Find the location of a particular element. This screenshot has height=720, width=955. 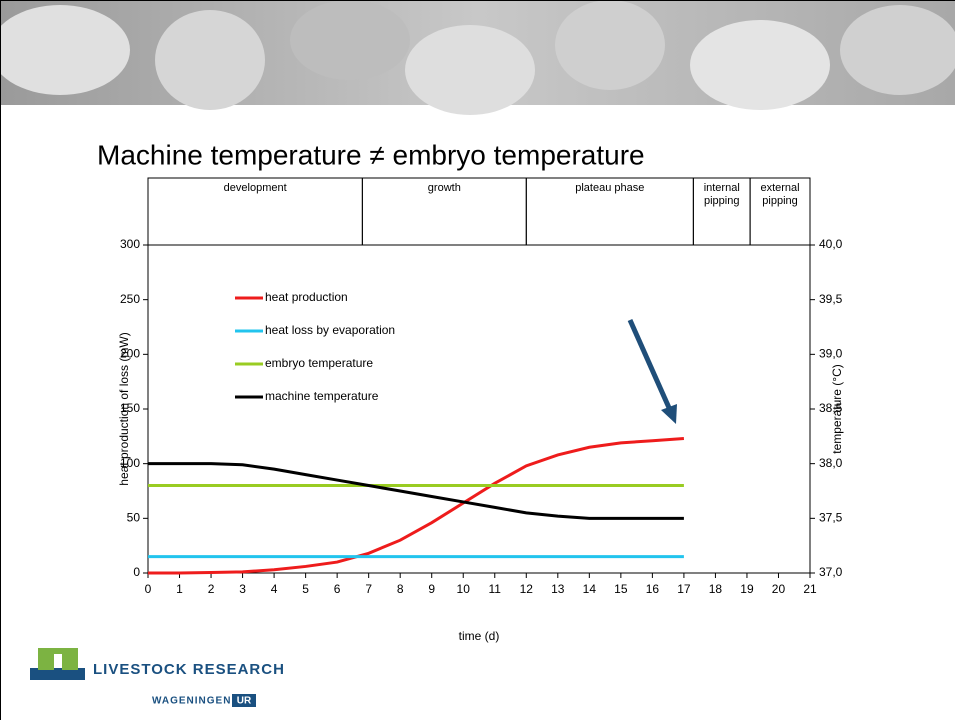

y2-tick-label: 38,5 is located at coordinates (831, 408).